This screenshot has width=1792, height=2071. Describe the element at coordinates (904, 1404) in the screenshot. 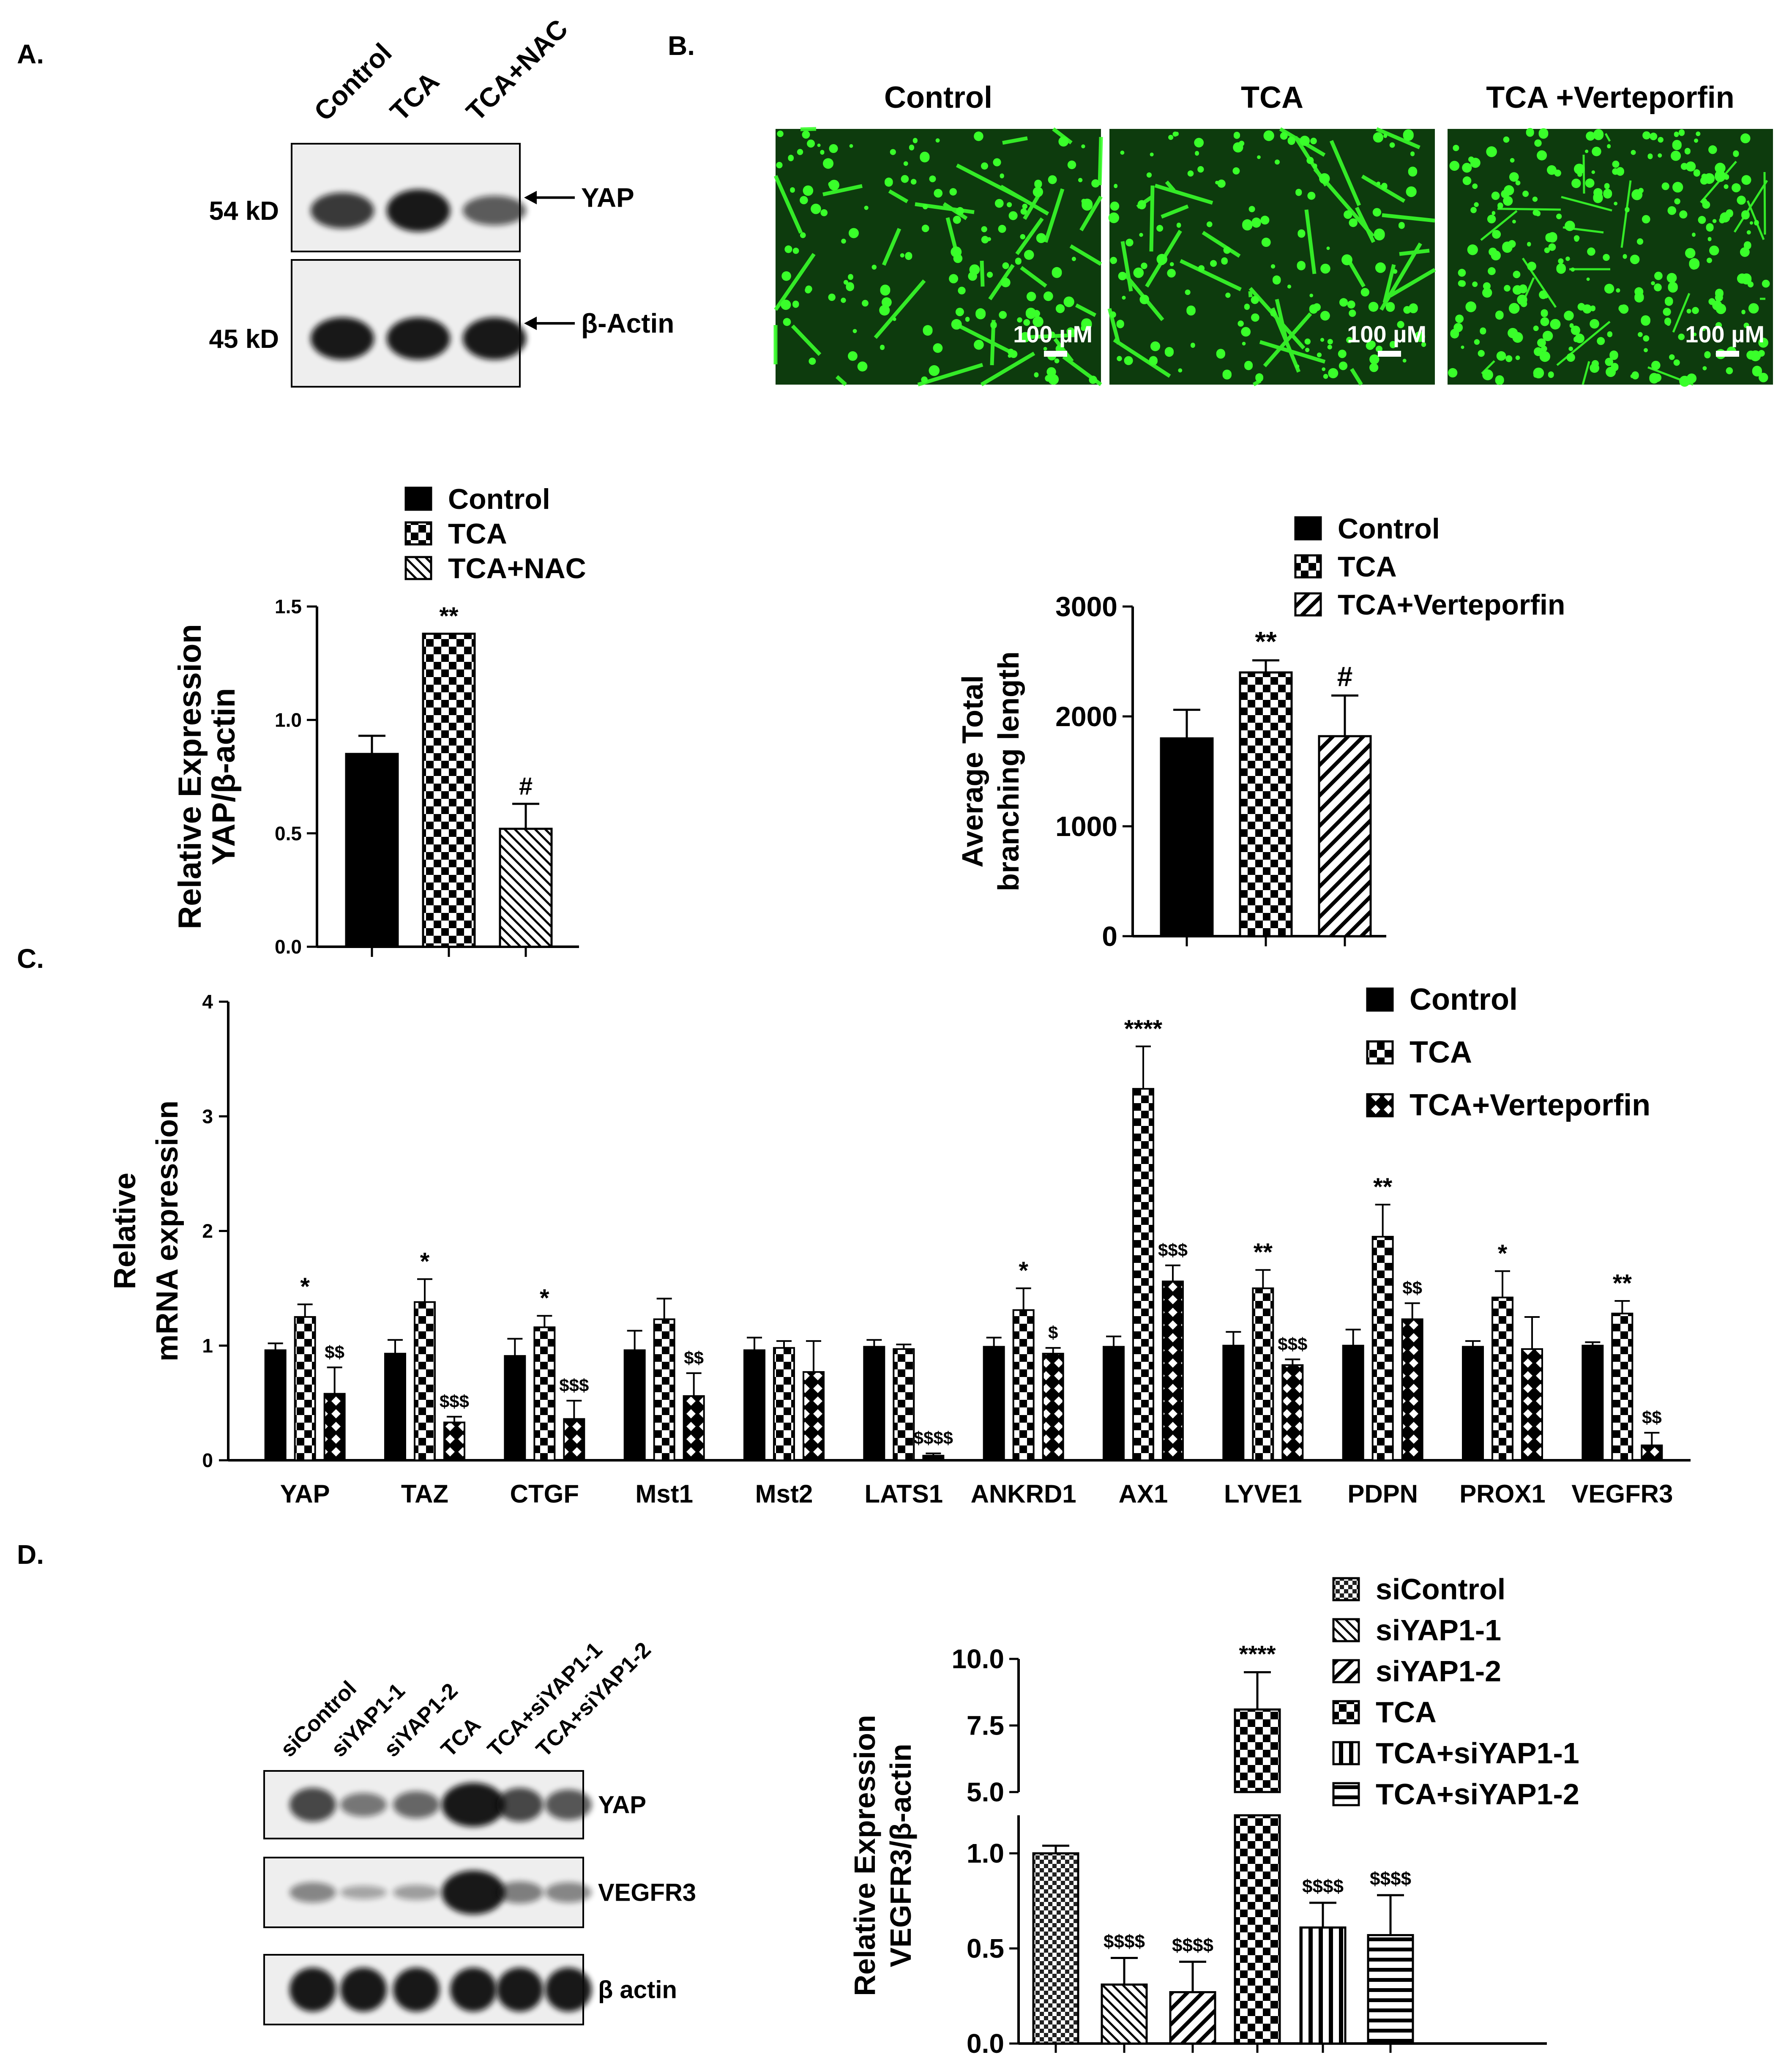

I see `bar-lats1-tca` at that location.